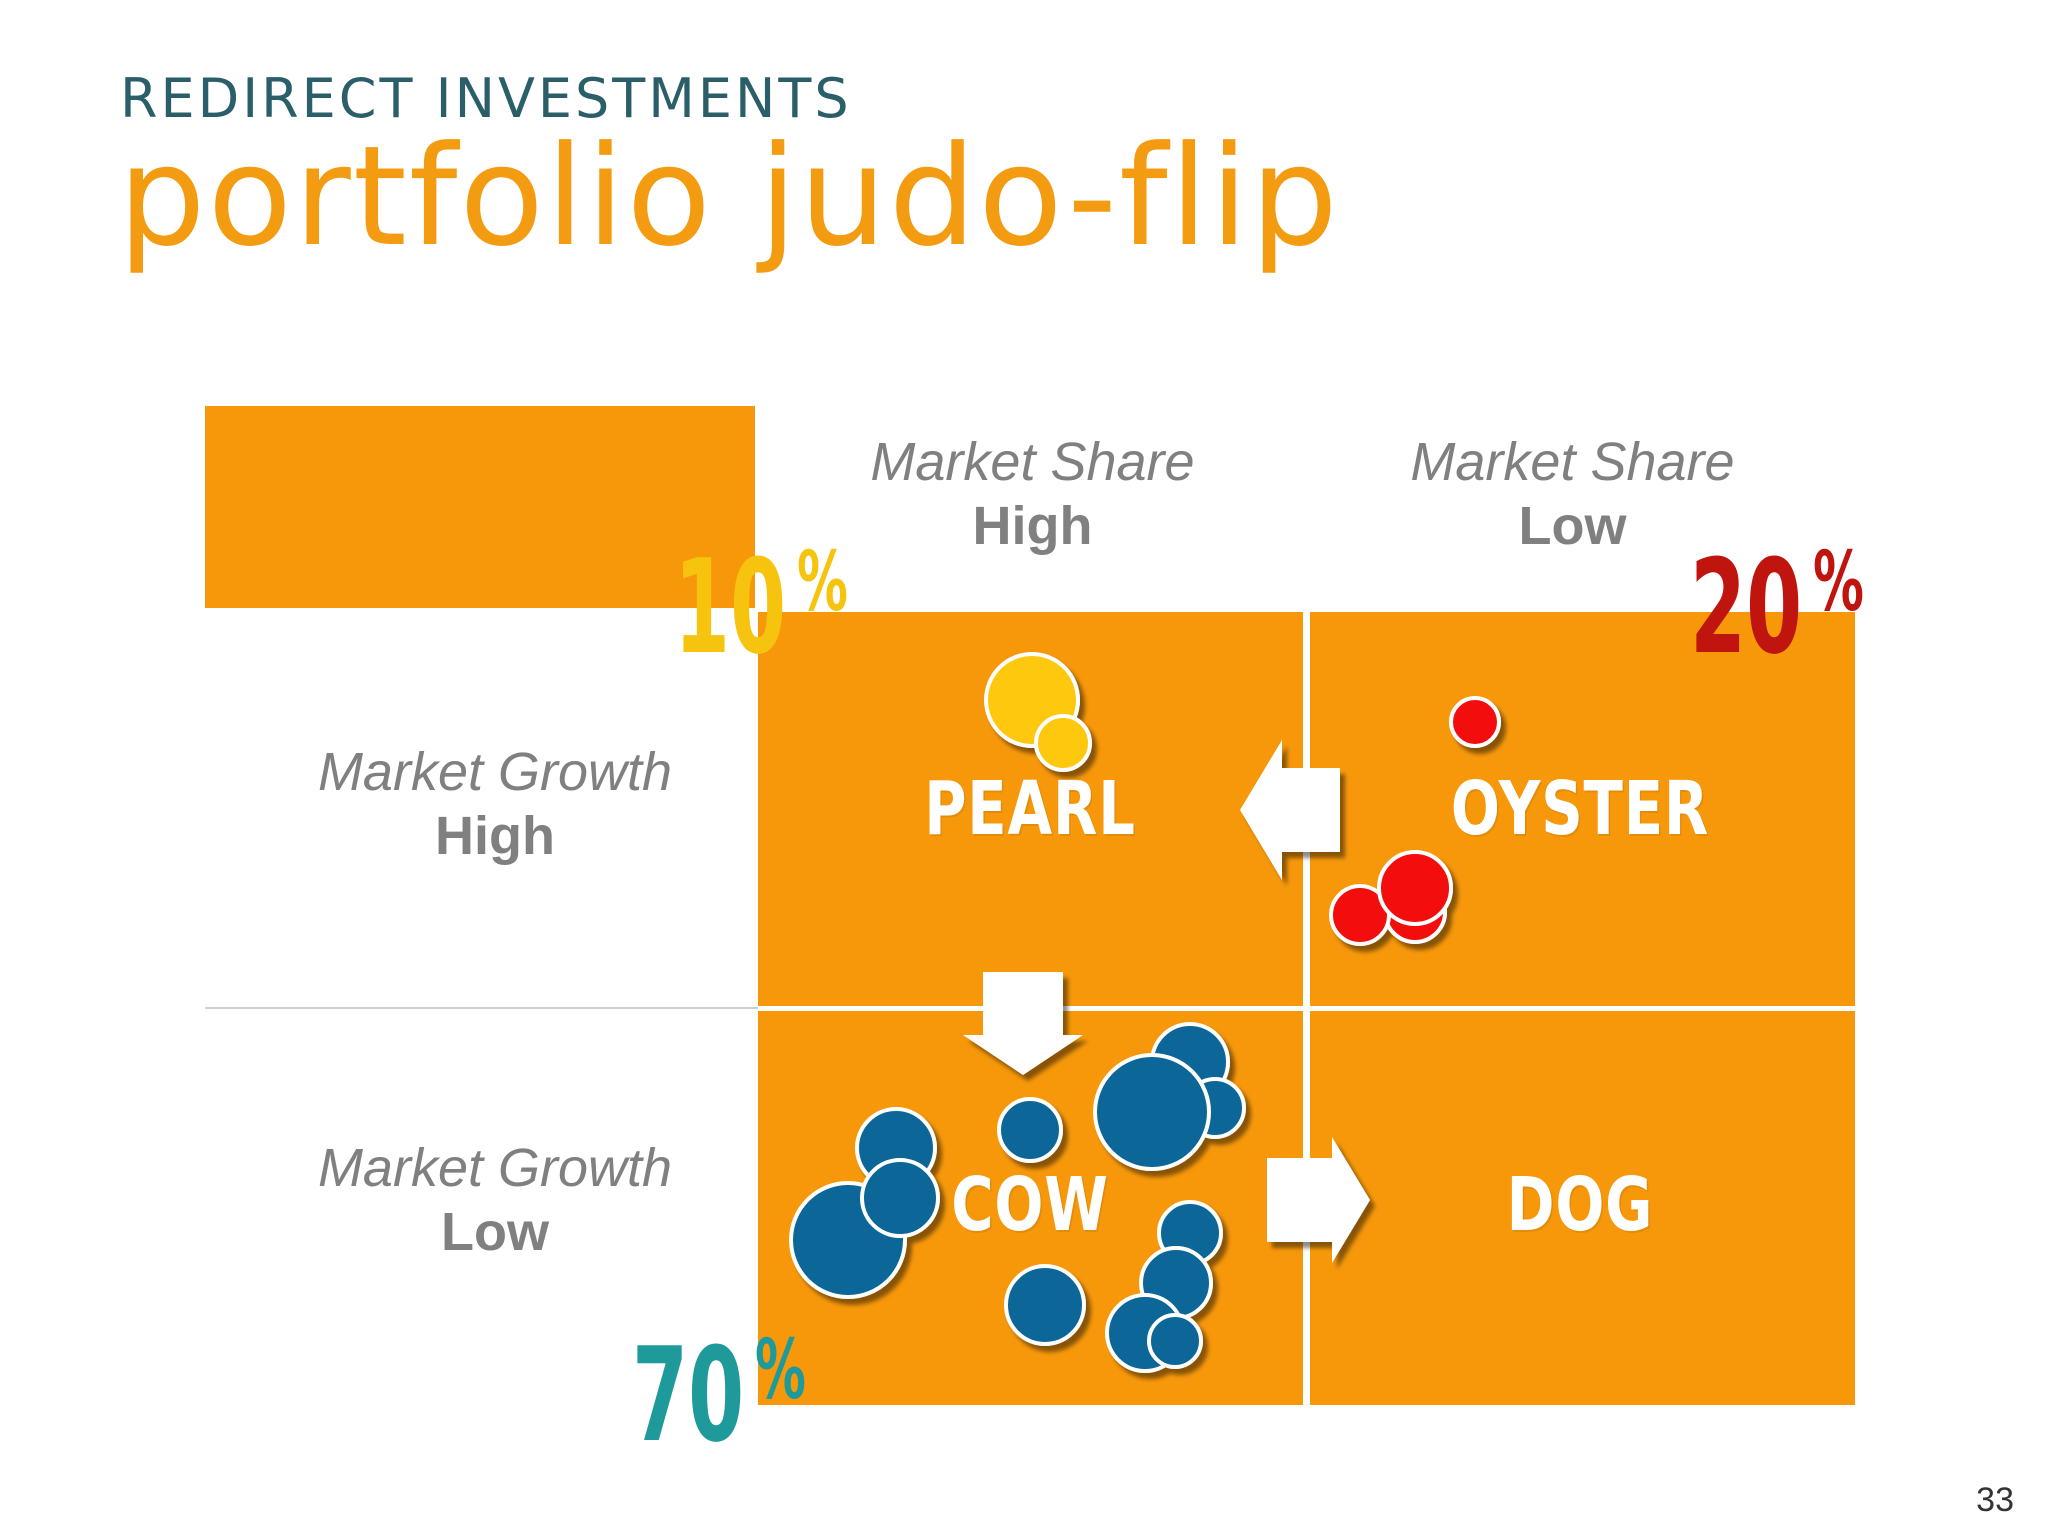  What do you see at coordinates (1838, 582) in the screenshot?
I see `percent-oyster-symbol: %` at bounding box center [1838, 582].